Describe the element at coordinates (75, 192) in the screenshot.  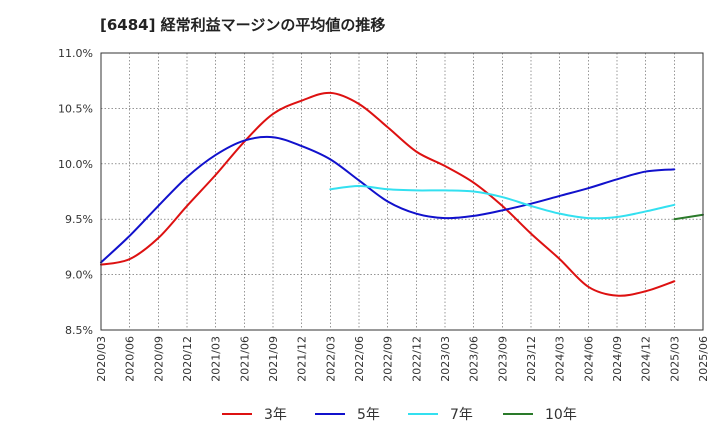
I see `y-axis-ticks: 11.0% 10.5% 10.0% 9.5% 9.0% 8.5%` at that location.